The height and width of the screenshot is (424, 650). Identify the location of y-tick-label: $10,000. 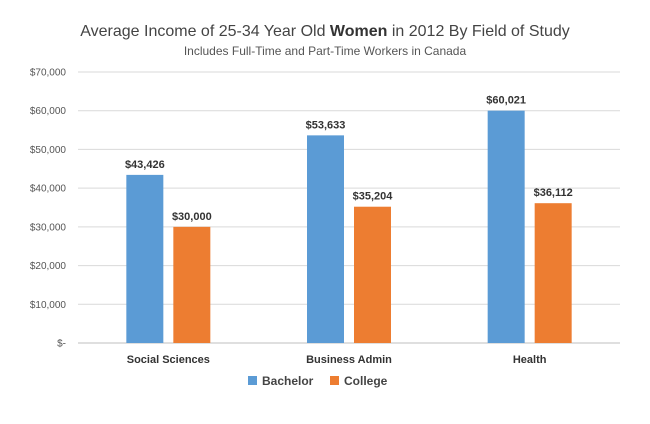
(48, 305).